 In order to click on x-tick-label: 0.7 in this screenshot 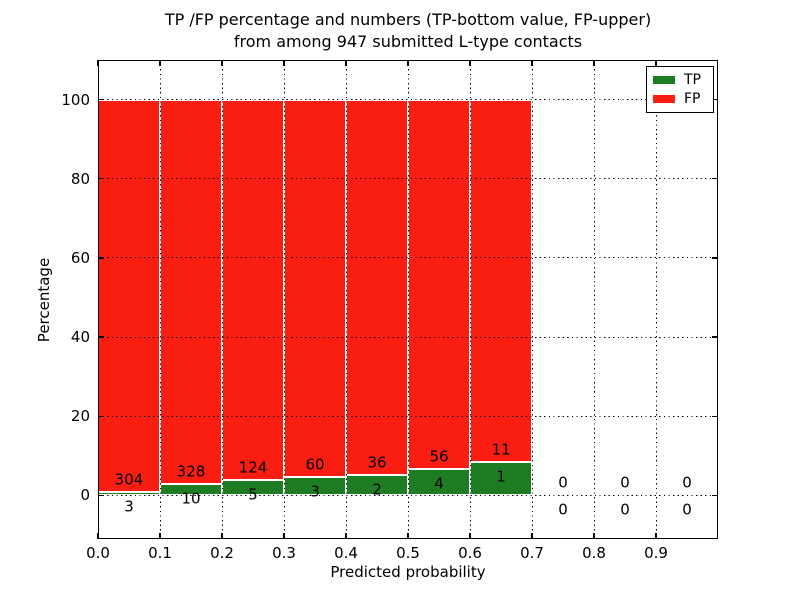, I will do `click(532, 553)`.